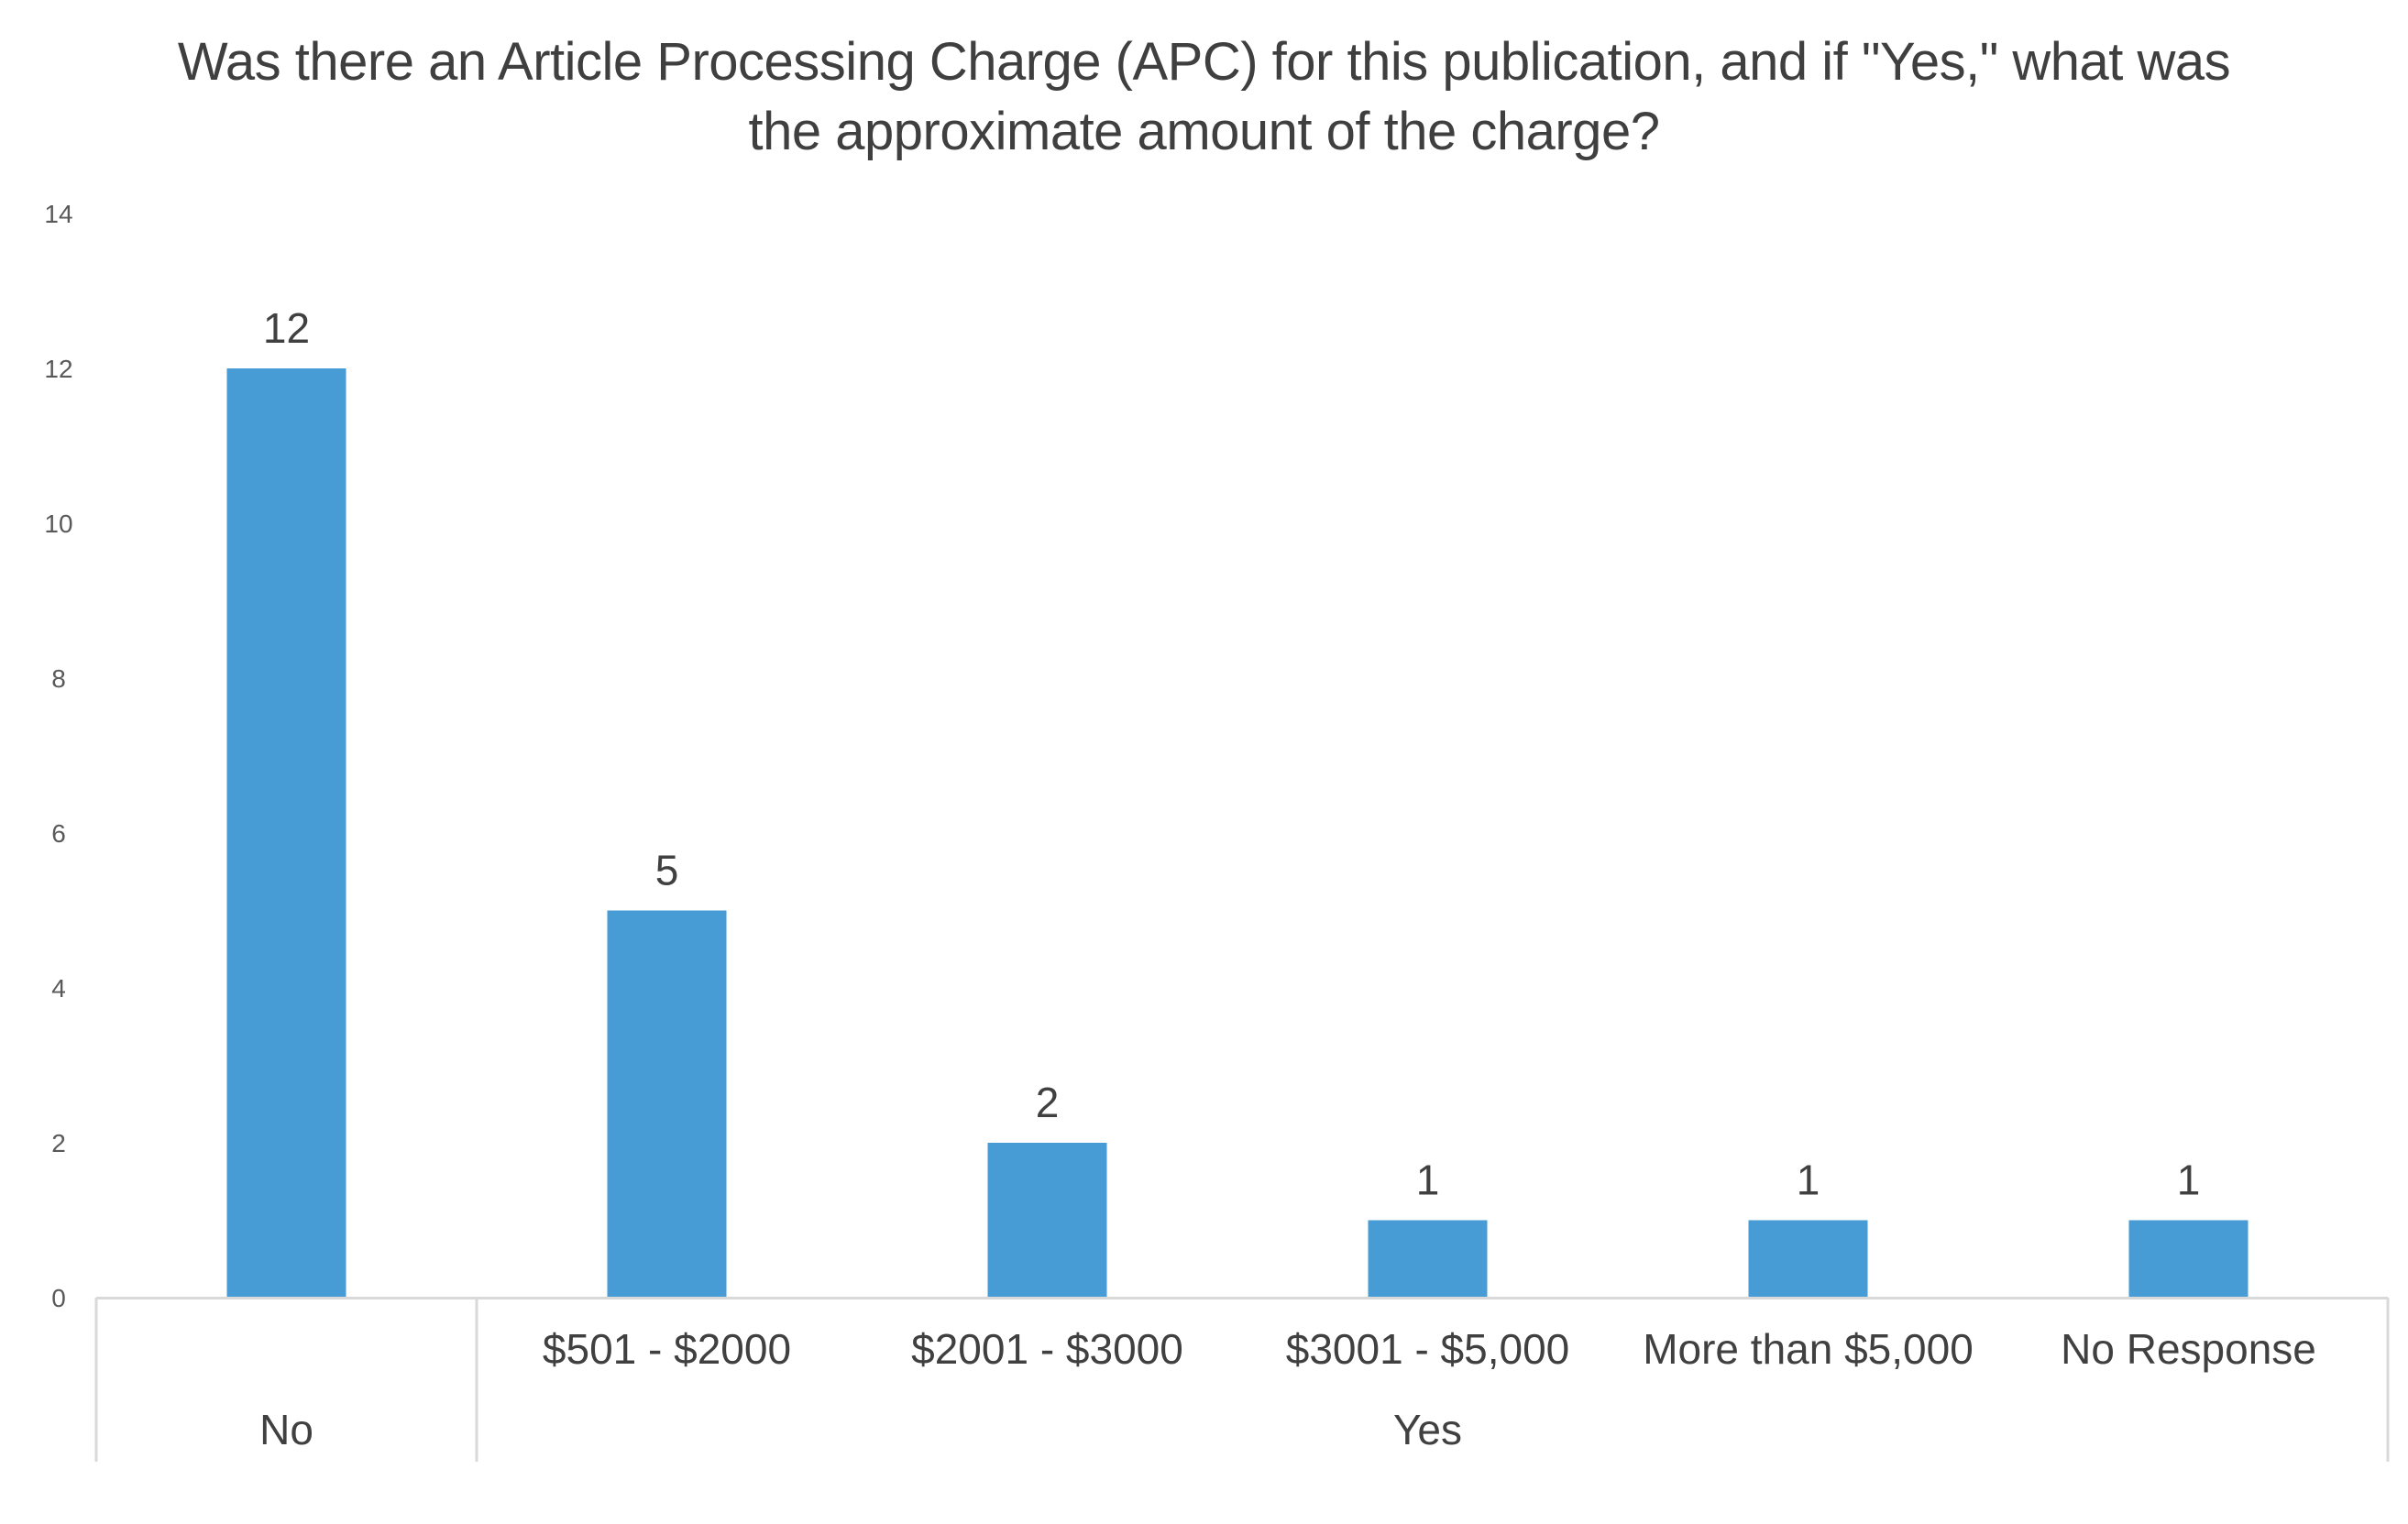  What do you see at coordinates (286, 1429) in the screenshot?
I see `x-group-label: No` at bounding box center [286, 1429].